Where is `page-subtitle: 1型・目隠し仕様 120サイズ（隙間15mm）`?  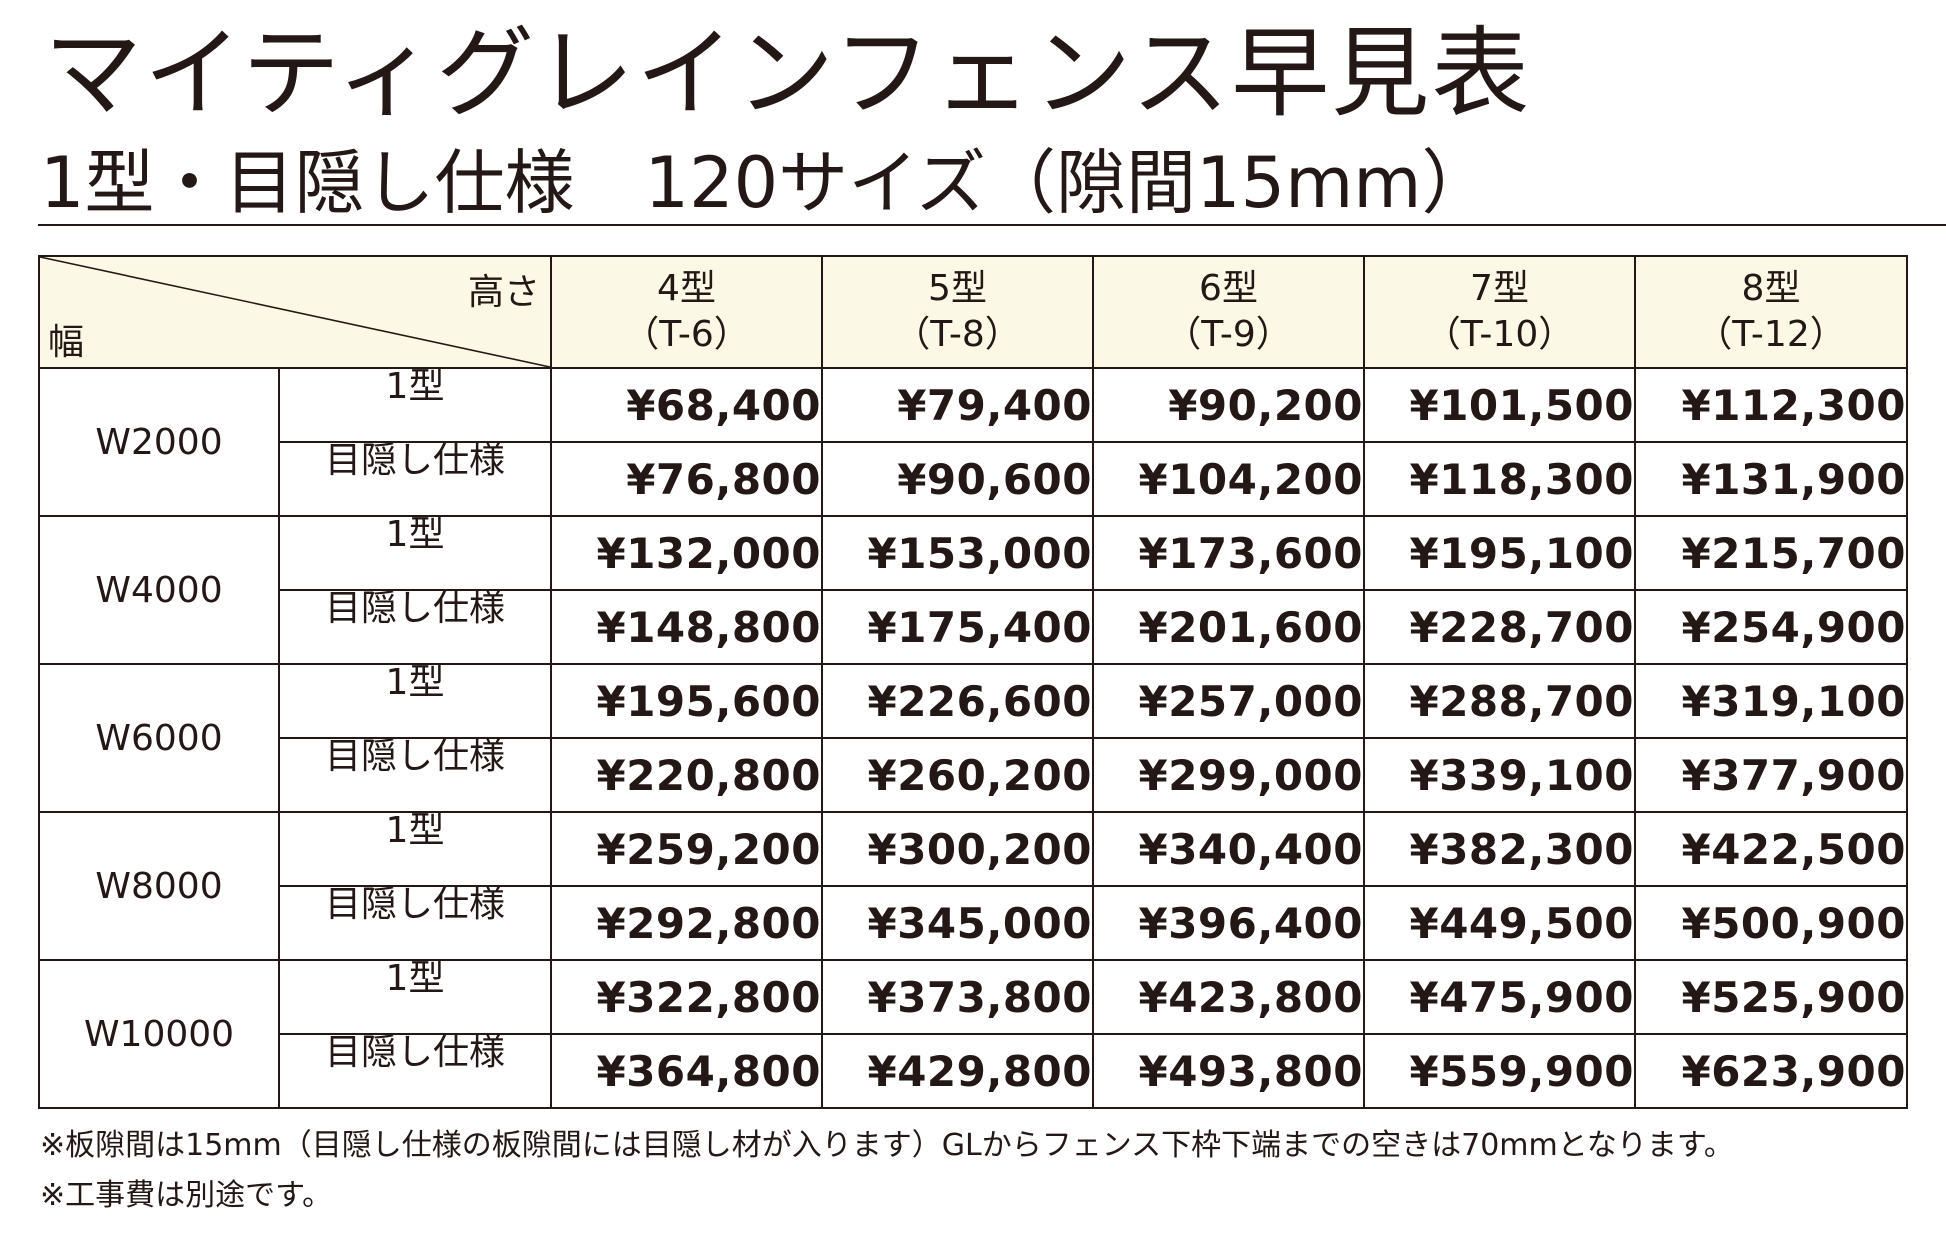 page-subtitle: 1型・目隠し仕様 120サイズ（隙間15mm） is located at coordinates (766, 183).